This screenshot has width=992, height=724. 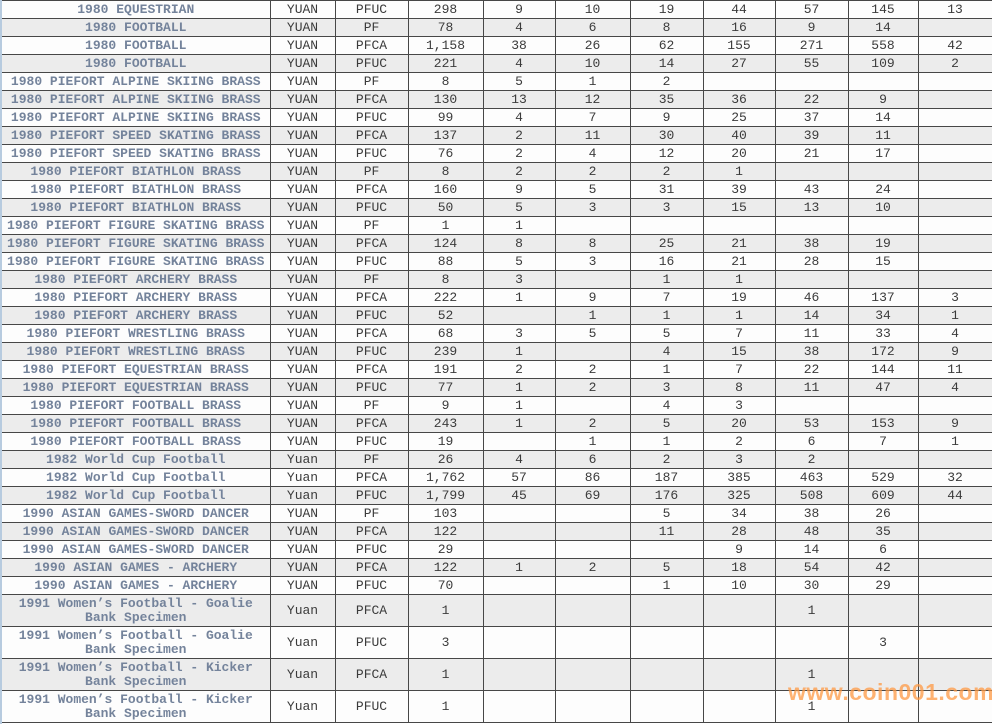 What do you see at coordinates (445, 63) in the screenshot?
I see `total-count-cell: 221` at bounding box center [445, 63].